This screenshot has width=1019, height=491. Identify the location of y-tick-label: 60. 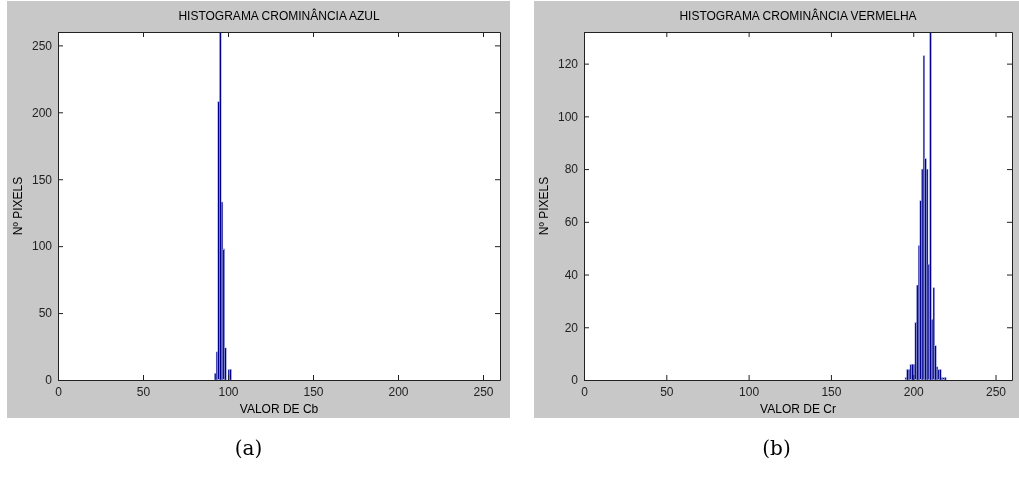
(571, 222).